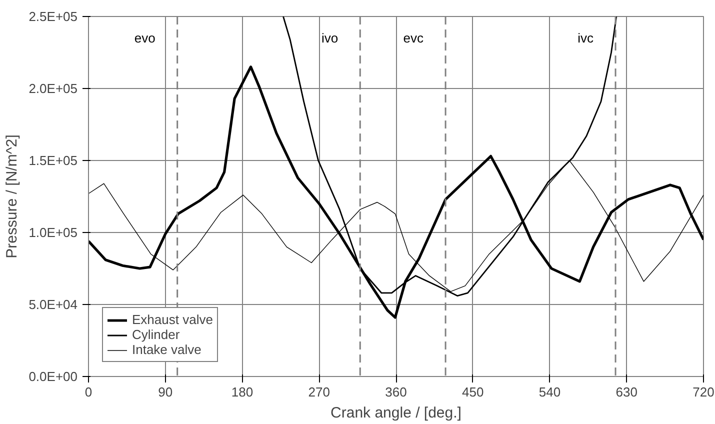 This screenshot has width=715, height=424. What do you see at coordinates (627, 392) in the screenshot?
I see `x-tick-label: 630` at bounding box center [627, 392].